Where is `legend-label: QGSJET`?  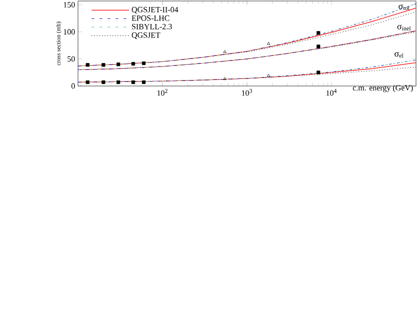 legend-label: QGSJET is located at coordinates (146, 36).